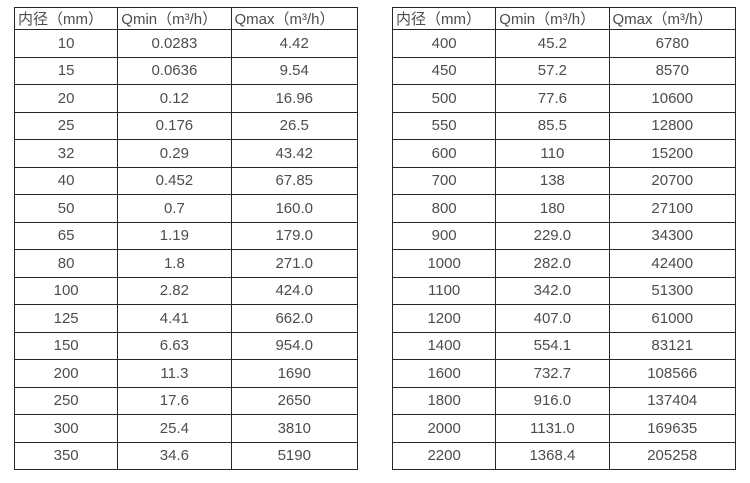 The width and height of the screenshot is (750, 483). Describe the element at coordinates (444, 400) in the screenshot. I see `table-cell: 1800` at that location.